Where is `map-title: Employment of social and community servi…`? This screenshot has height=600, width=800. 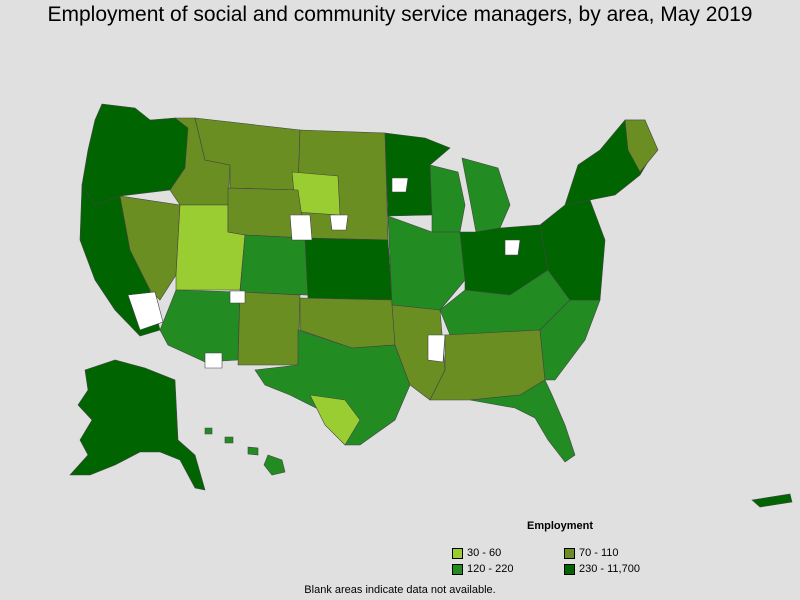 map-title: Employment of social and community servi… is located at coordinates (400, 14).